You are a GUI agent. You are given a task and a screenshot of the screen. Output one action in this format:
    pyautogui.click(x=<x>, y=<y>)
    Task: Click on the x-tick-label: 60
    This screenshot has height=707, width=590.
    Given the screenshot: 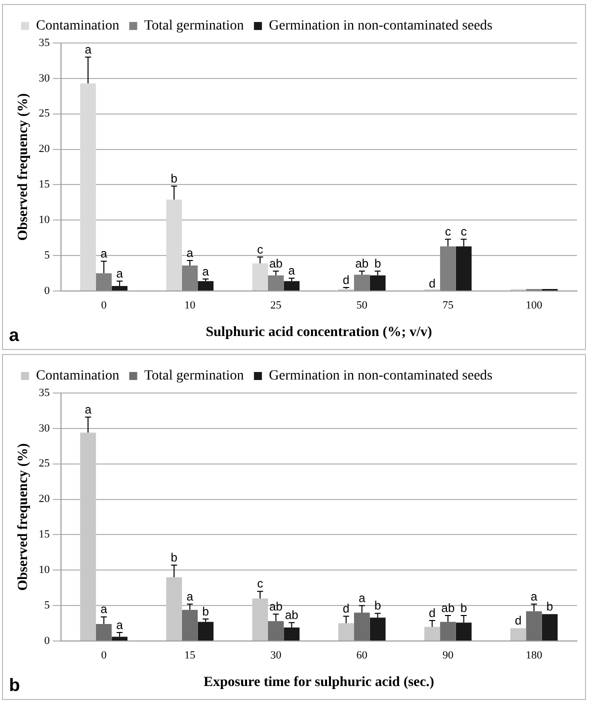 What is the action you would take?
    pyautogui.click(x=362, y=655)
    